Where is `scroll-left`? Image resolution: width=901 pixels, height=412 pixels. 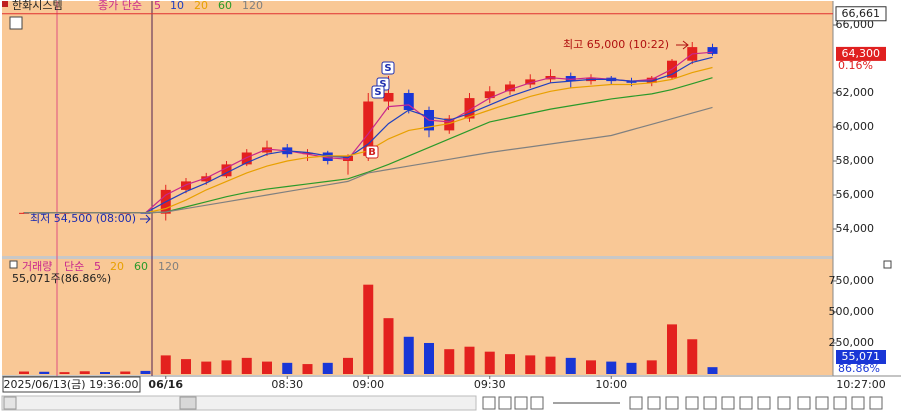 scroll-left is located at coordinates (10, 403).